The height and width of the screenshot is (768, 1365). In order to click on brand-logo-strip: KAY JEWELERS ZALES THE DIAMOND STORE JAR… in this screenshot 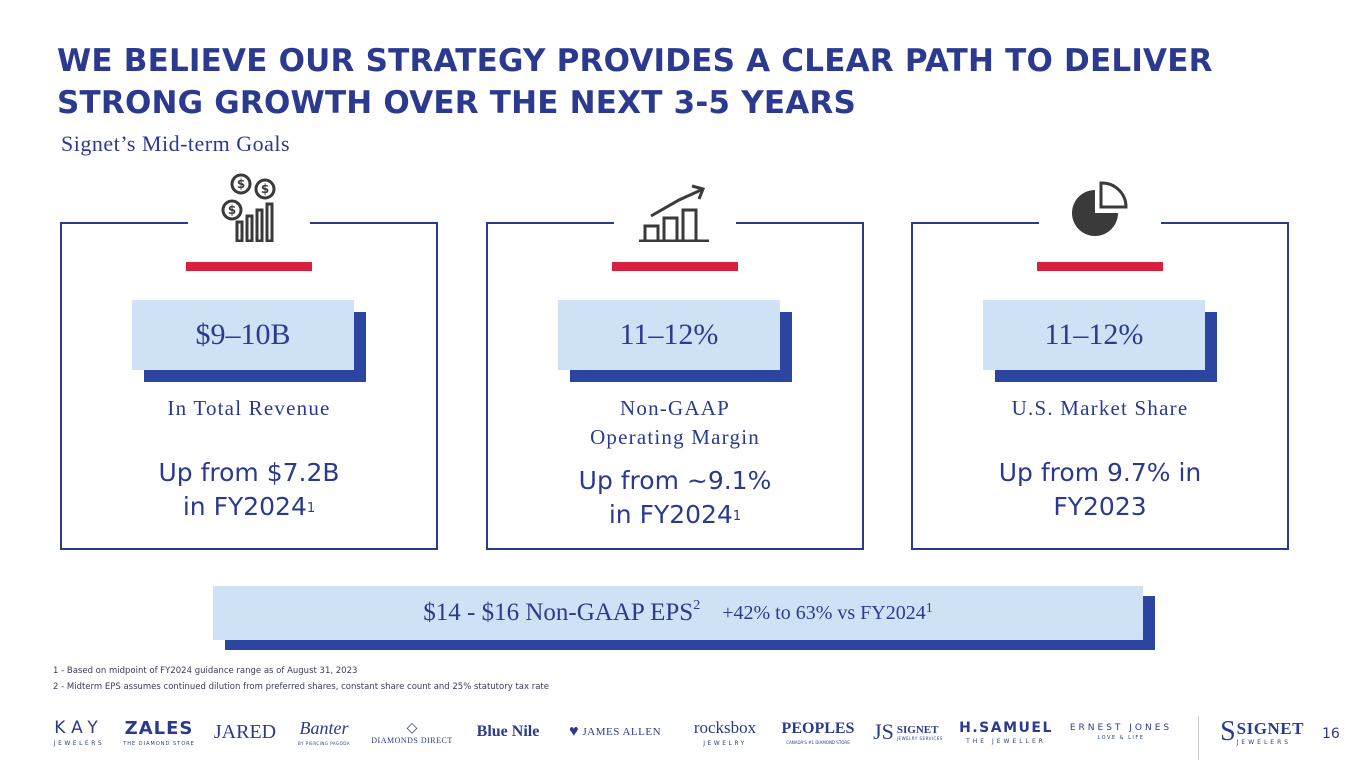, I will do `click(682, 737)`.